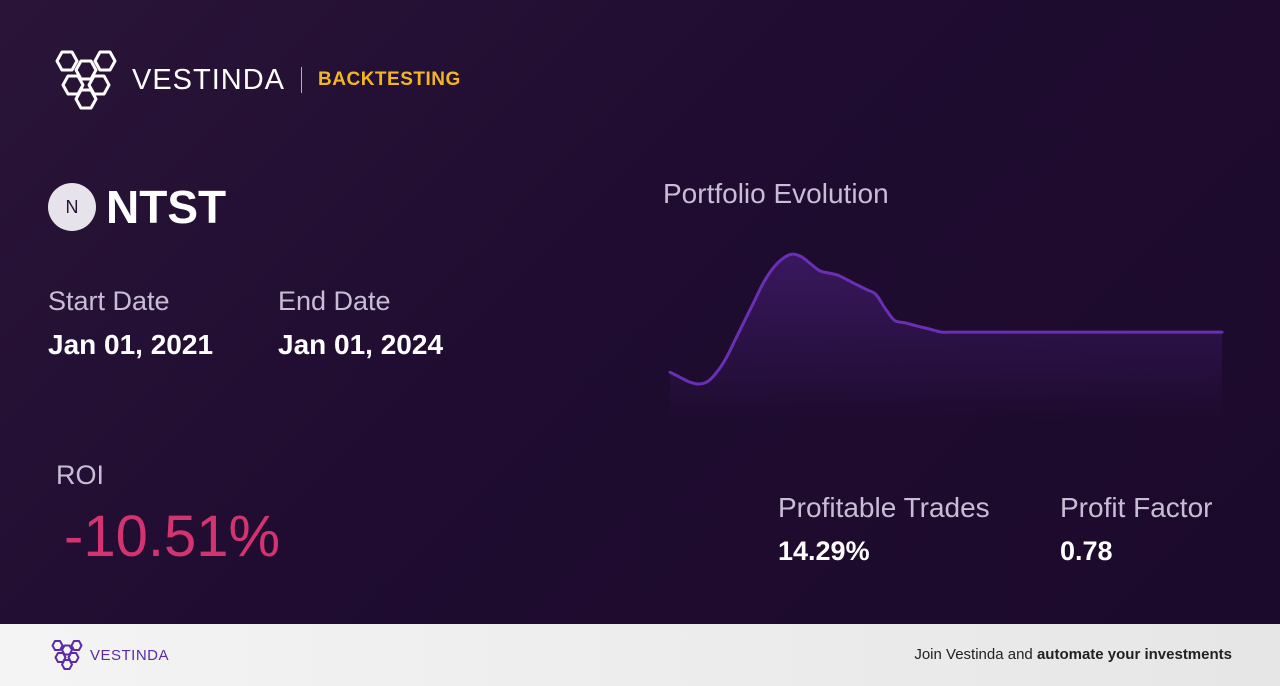 The image size is (1280, 686). What do you see at coordinates (109, 301) in the screenshot?
I see `start-date-label: Start Date` at bounding box center [109, 301].